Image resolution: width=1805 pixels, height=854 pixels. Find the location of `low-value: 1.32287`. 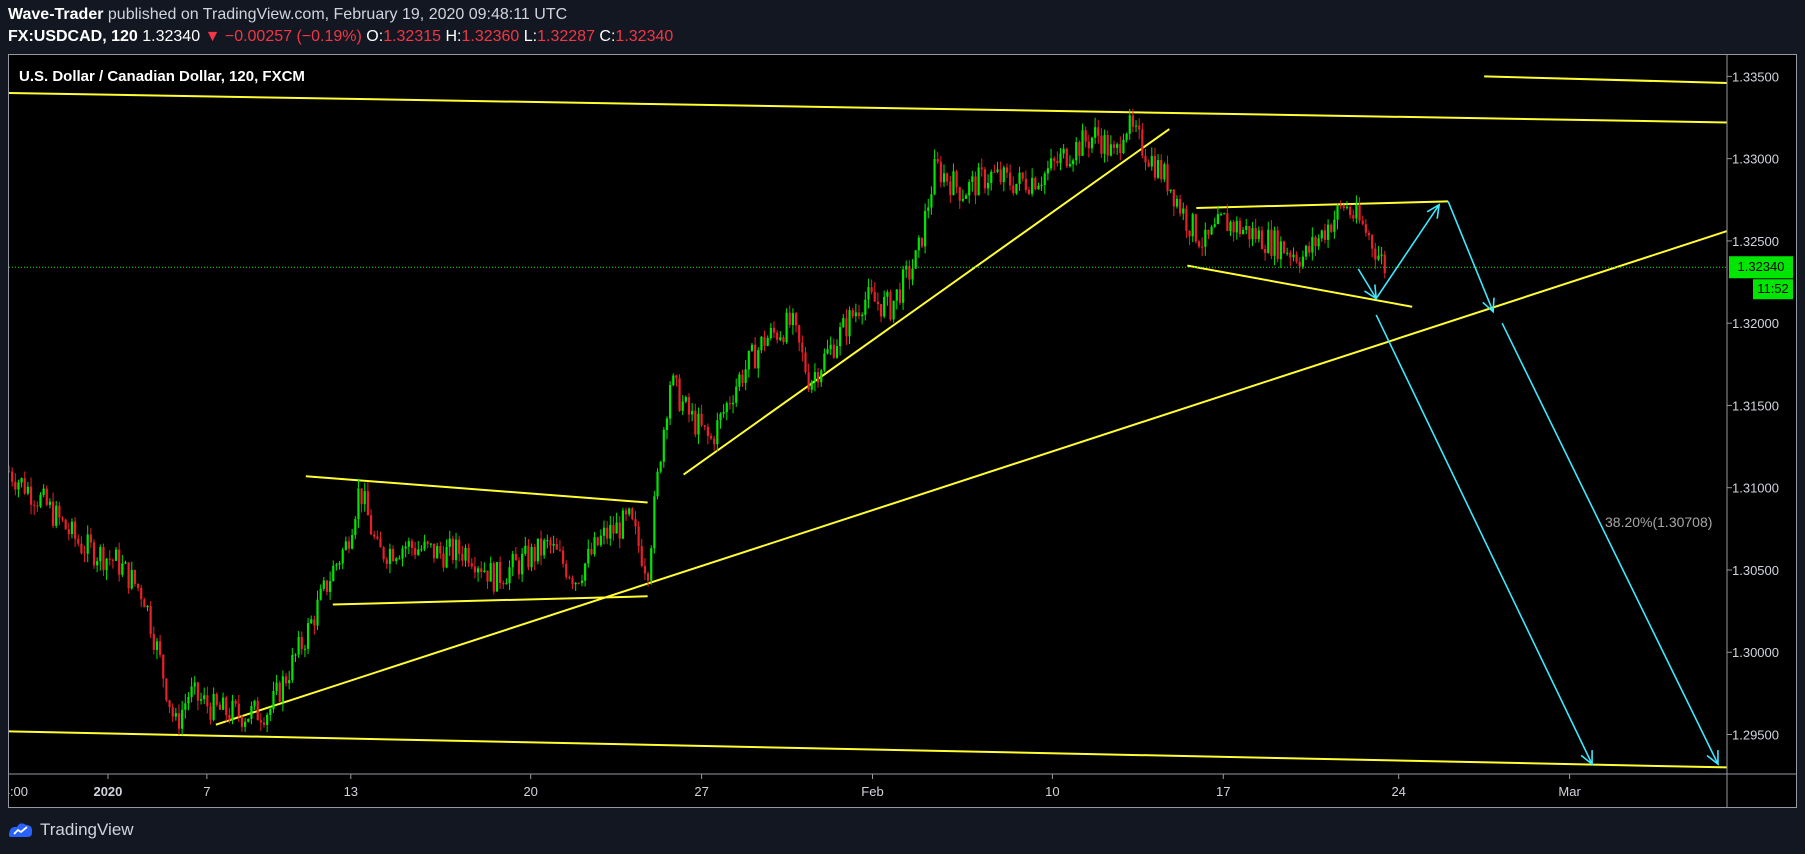

low-value: 1.32287 is located at coordinates (566, 36).